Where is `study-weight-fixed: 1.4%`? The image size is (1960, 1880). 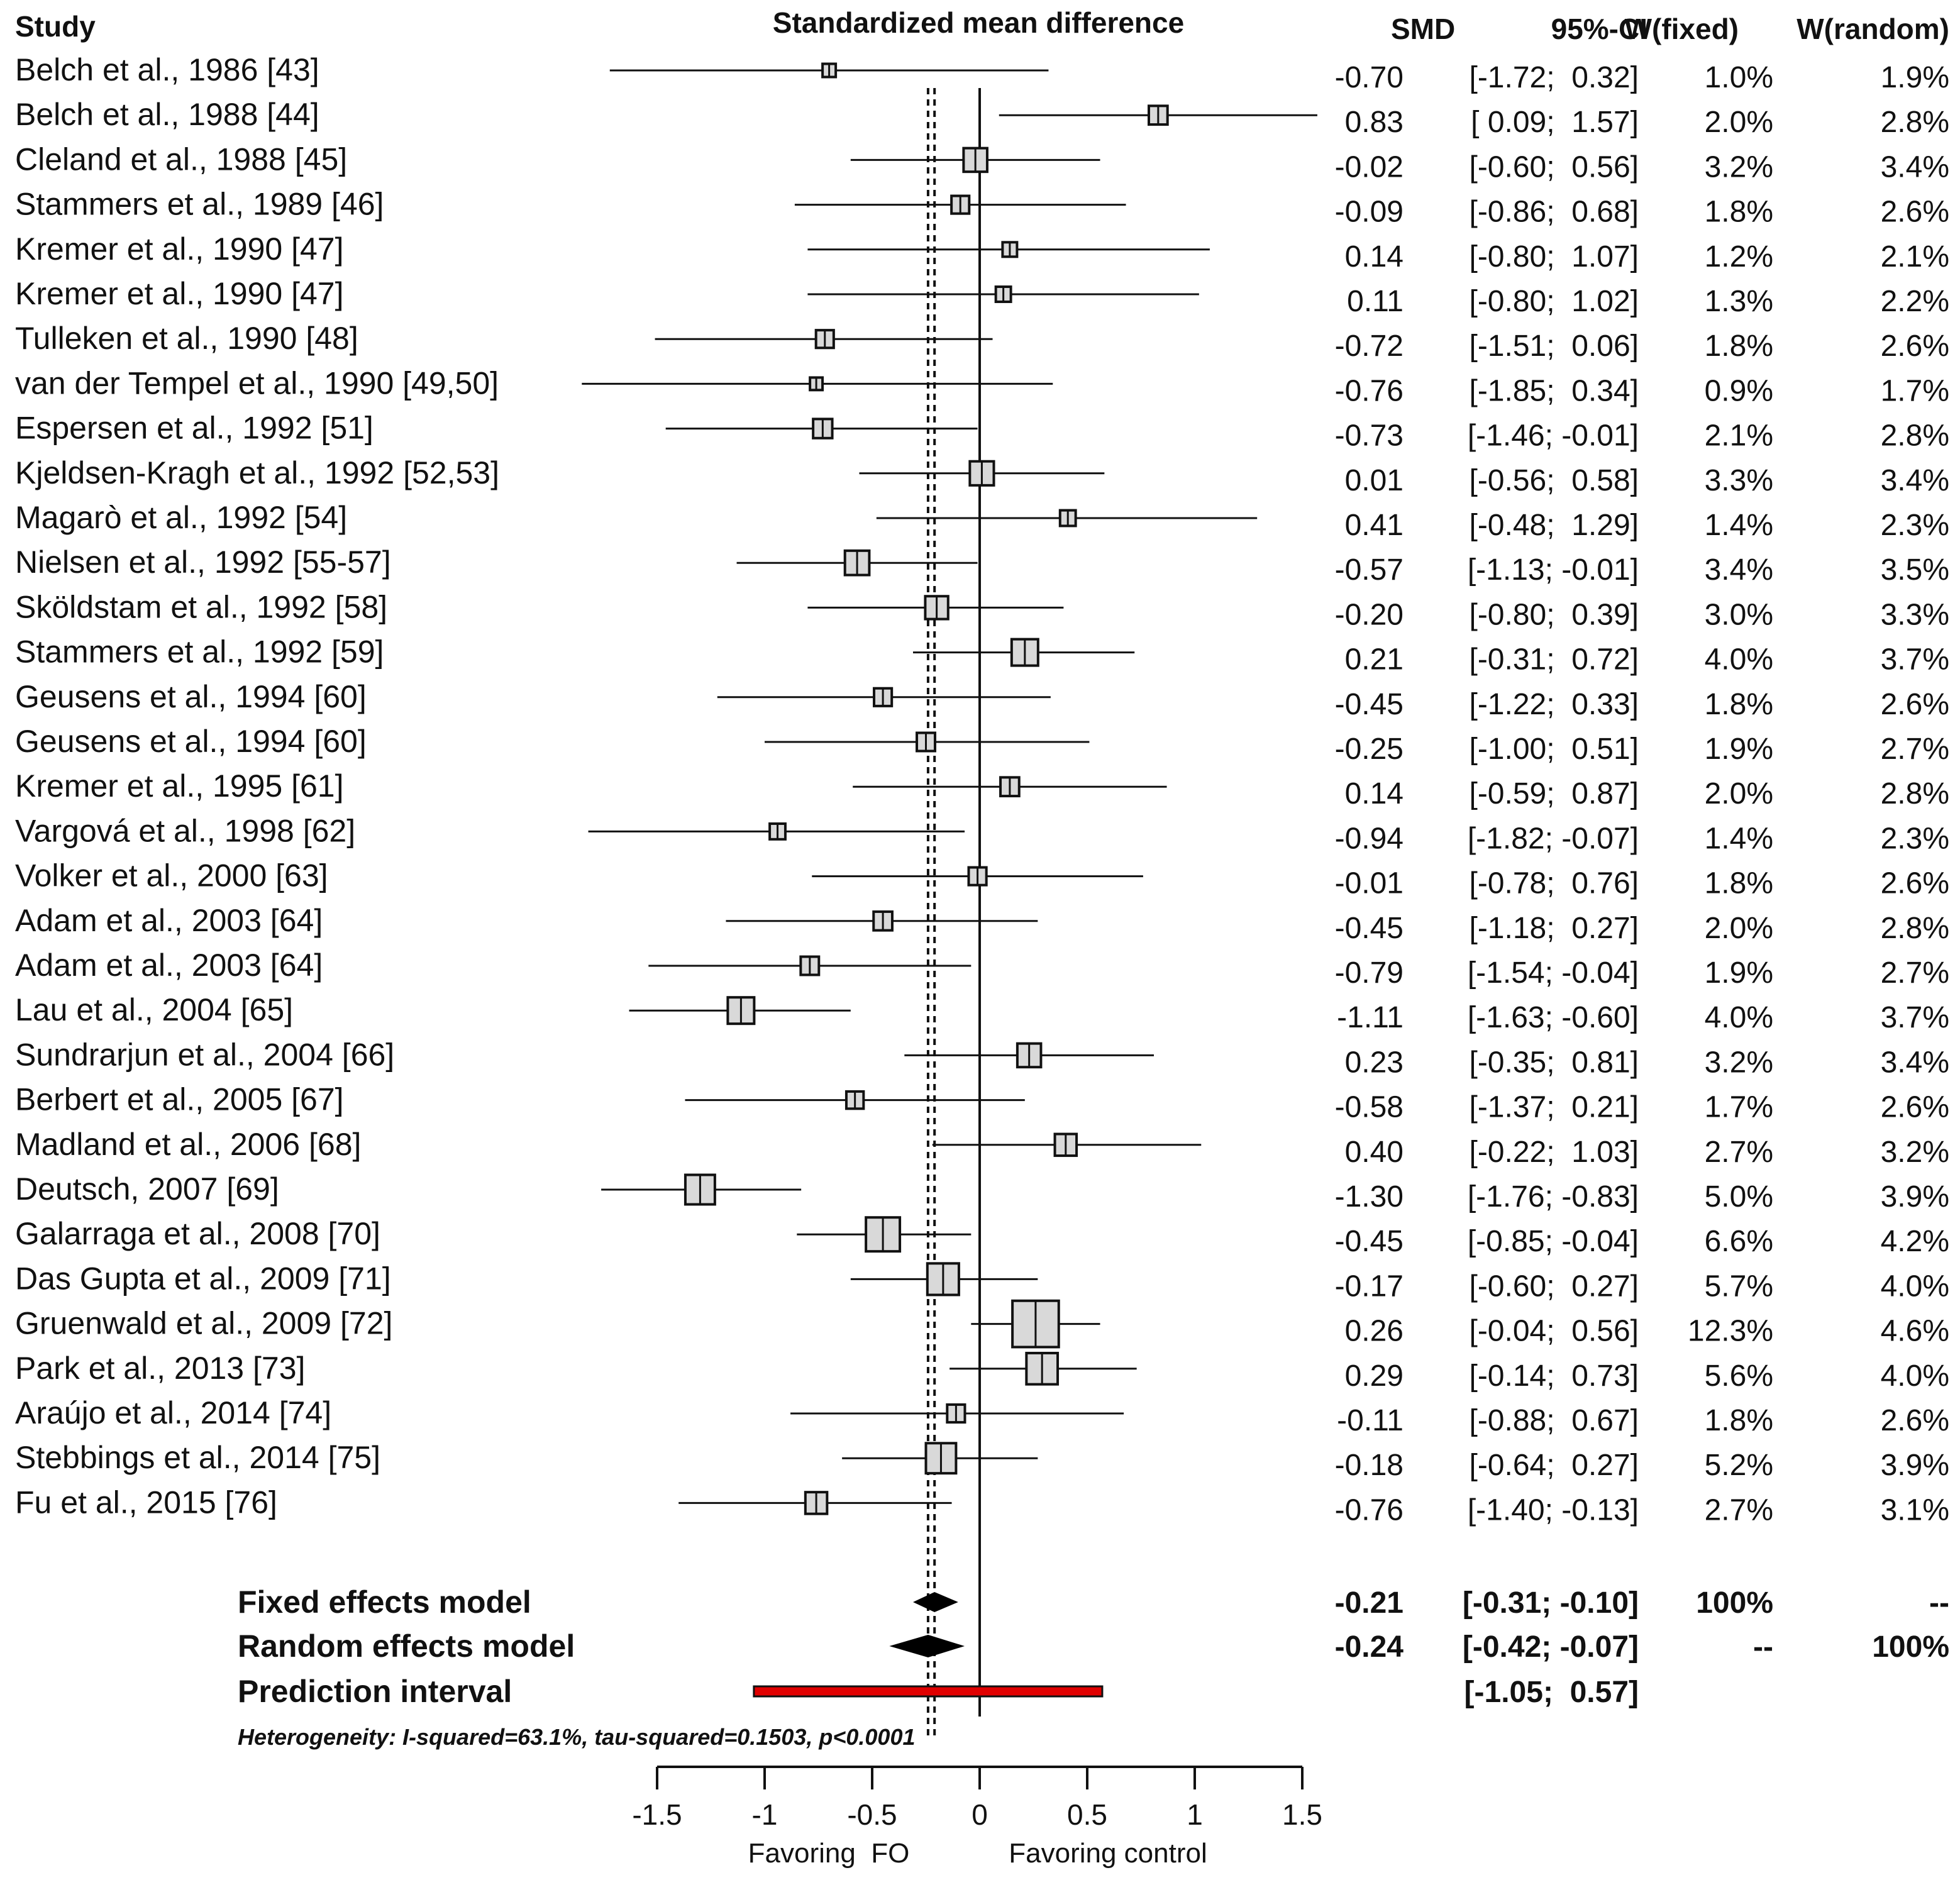
study-weight-fixed: 1.4% is located at coordinates (1739, 839).